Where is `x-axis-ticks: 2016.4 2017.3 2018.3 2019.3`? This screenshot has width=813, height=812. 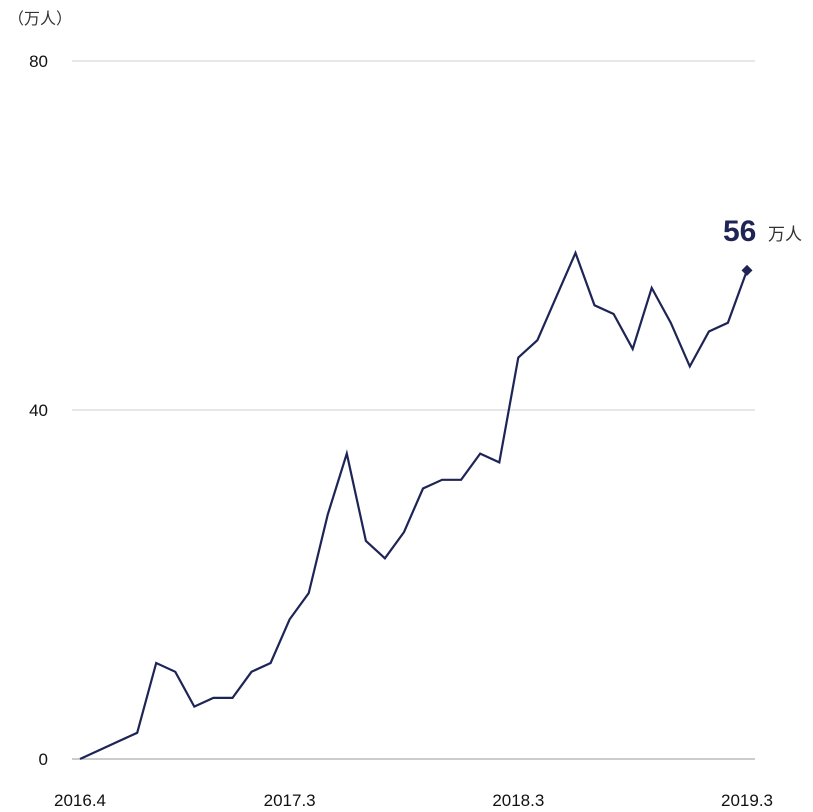 x-axis-ticks: 2016.4 2017.3 2018.3 2019.3 is located at coordinates (413, 800).